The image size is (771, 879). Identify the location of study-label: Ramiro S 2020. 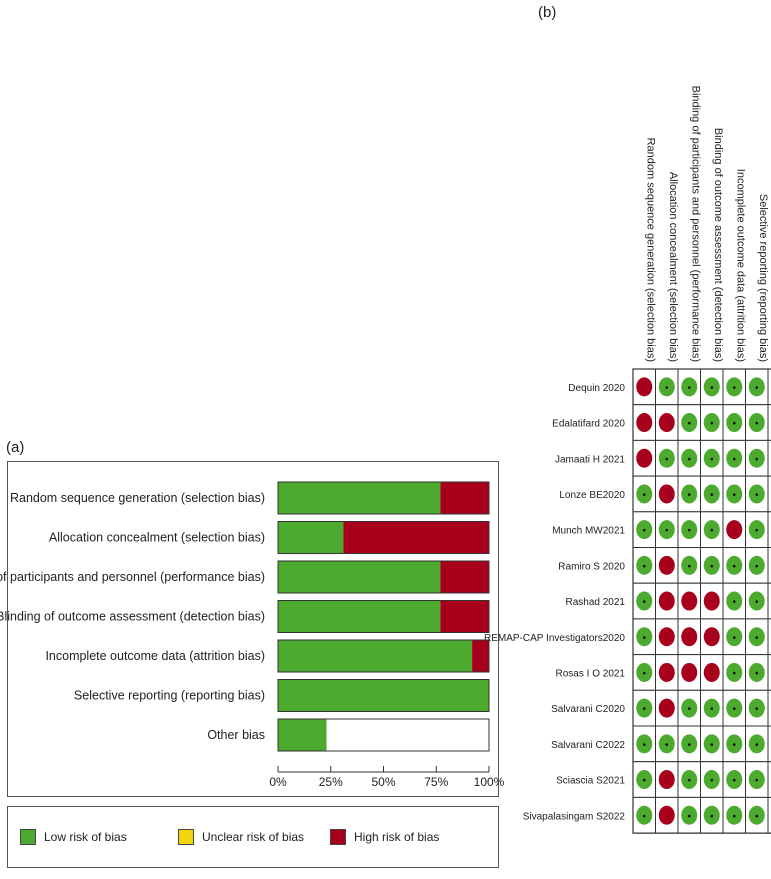
(591, 566).